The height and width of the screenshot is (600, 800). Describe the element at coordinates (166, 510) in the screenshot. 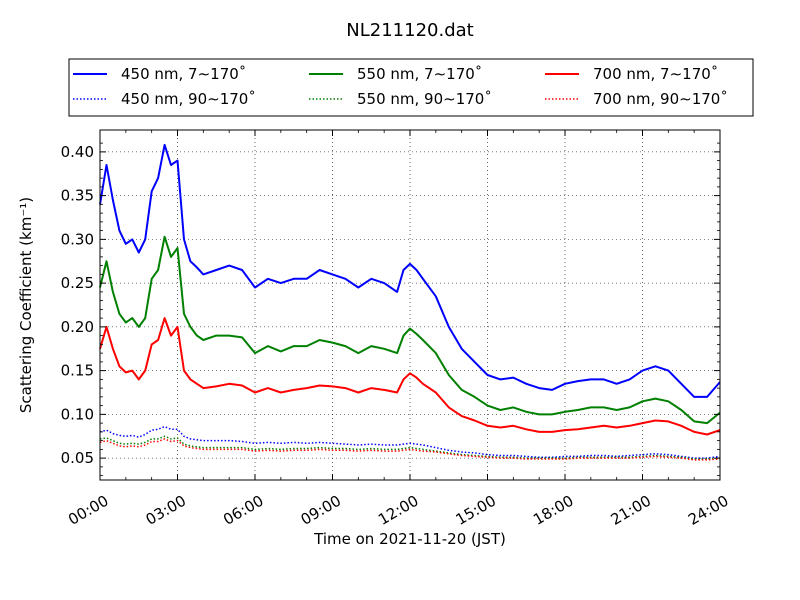

I see `x-tick-label: 03:00` at that location.